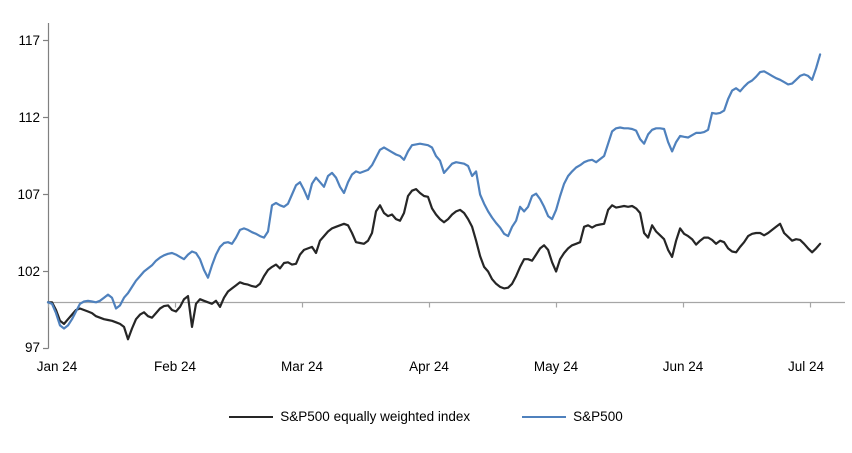  Describe the element at coordinates (598, 416) in the screenshot. I see `legend-label-sp500: S&P500` at that location.